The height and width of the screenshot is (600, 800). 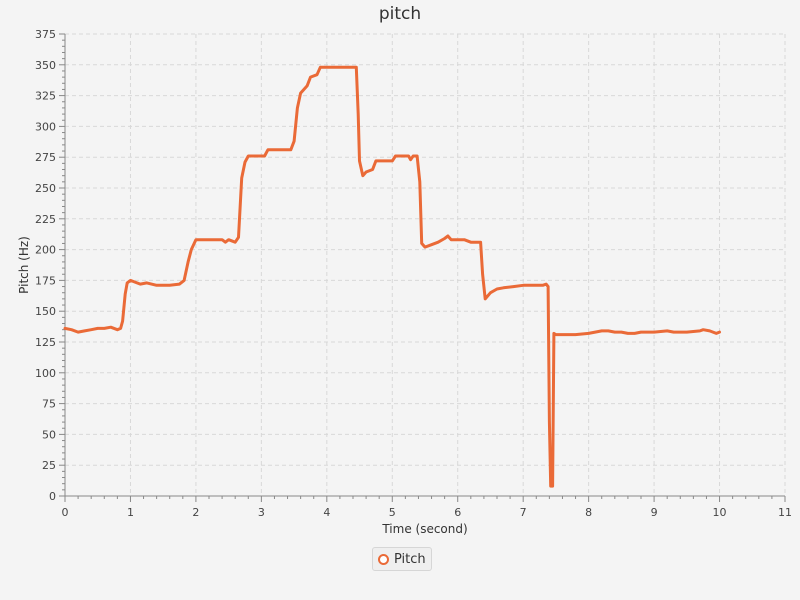 What do you see at coordinates (49, 465) in the screenshot?
I see `y-tick-label: 25` at bounding box center [49, 465].